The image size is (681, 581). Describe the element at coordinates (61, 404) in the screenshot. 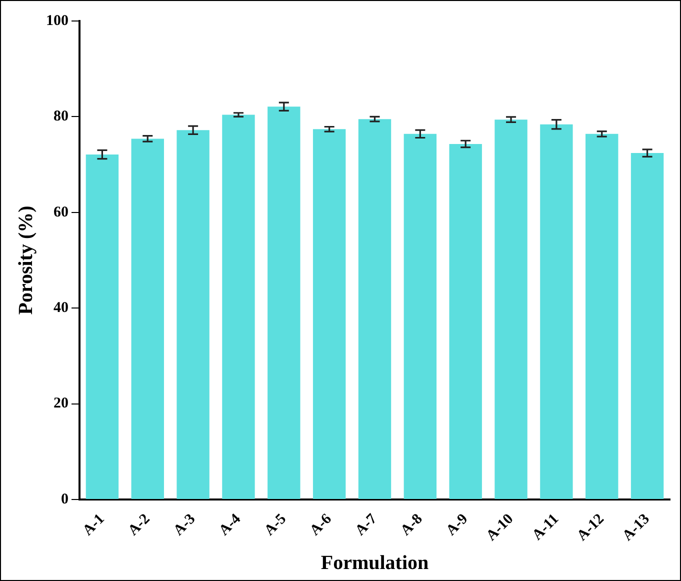

I see `y-tick-label: 20` at that location.